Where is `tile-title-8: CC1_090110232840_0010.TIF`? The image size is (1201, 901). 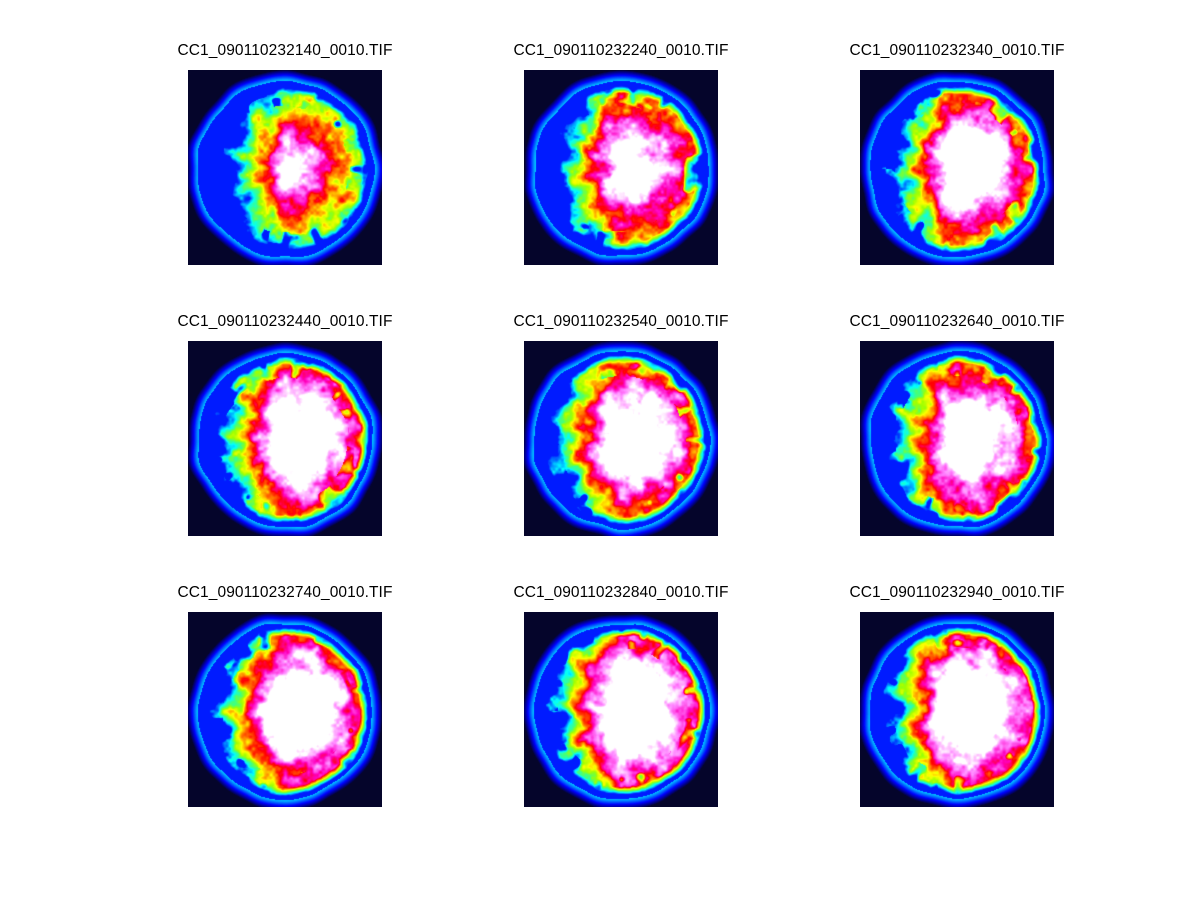 tile-title-8: CC1_090110232840_0010.TIF is located at coordinates (621, 592).